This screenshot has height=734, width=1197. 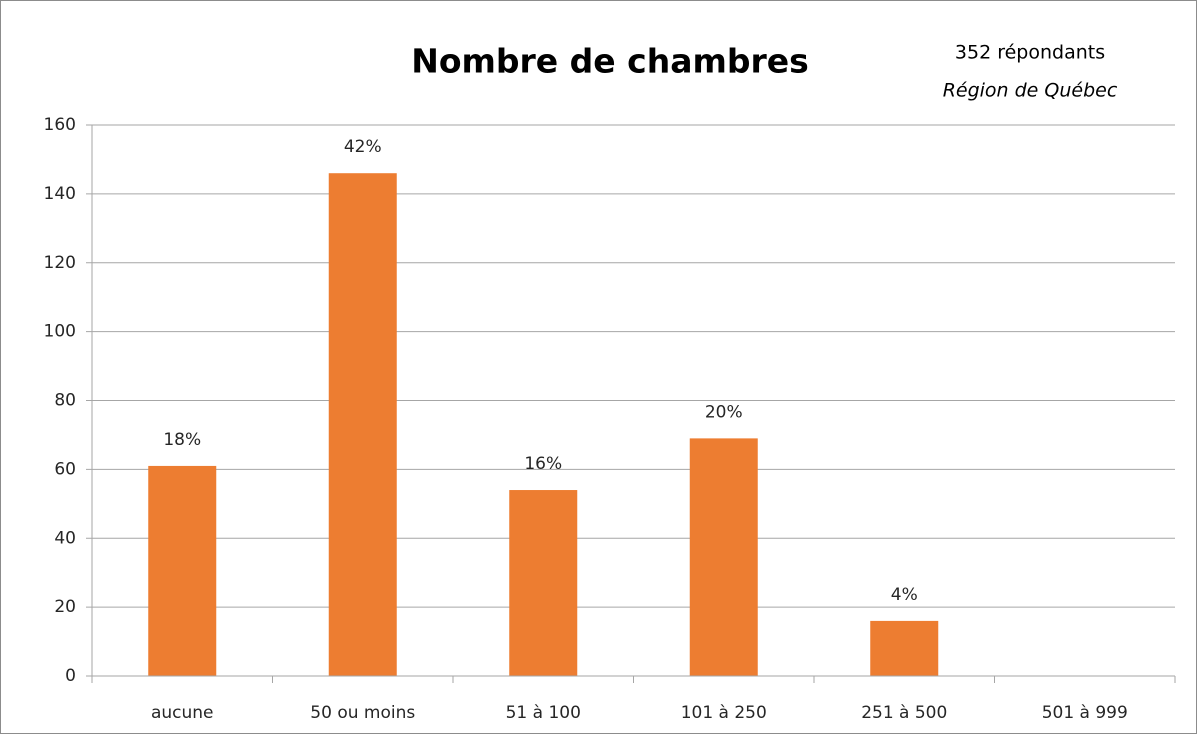 What do you see at coordinates (65, 469) in the screenshot?
I see `y-tick-label: 60` at bounding box center [65, 469].